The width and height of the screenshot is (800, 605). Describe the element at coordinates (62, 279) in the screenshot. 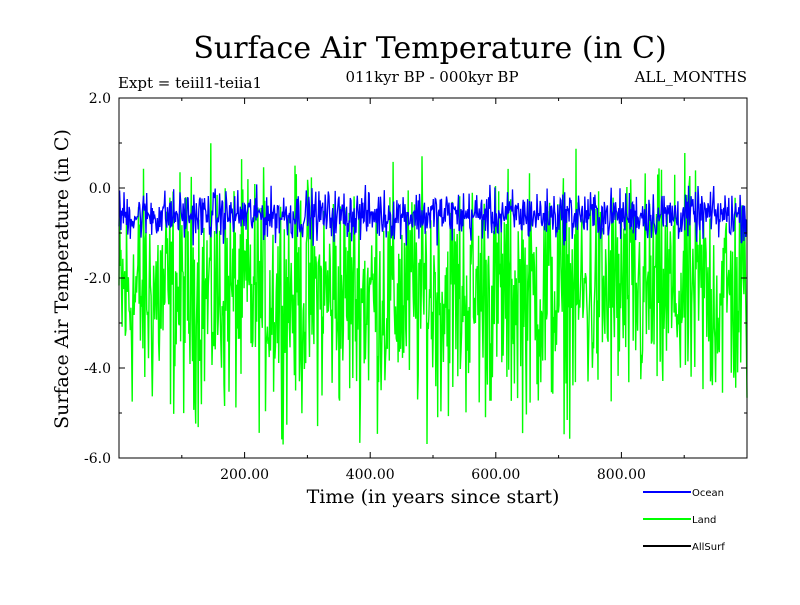

I see `y-axis-label: Surface Air Temperature (in C)` at that location.